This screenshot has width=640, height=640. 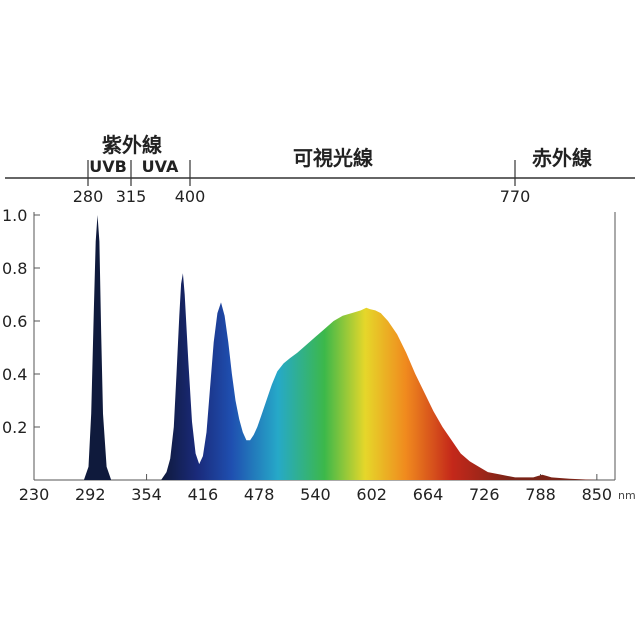 What do you see at coordinates (146, 494) in the screenshot?
I see `x-tick-label: 354` at bounding box center [146, 494].